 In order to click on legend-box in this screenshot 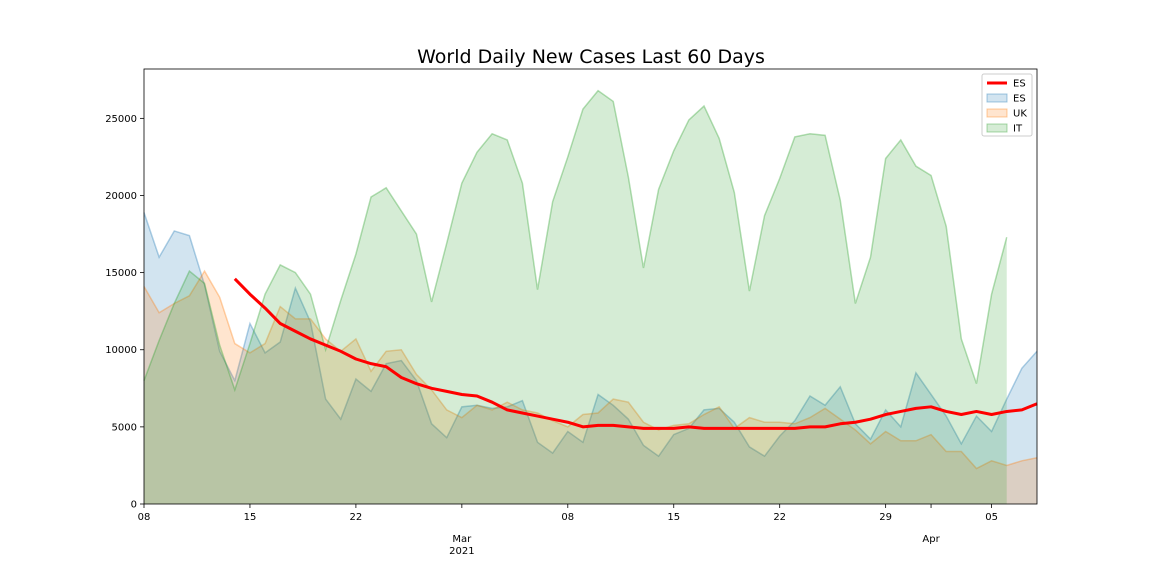, I will do `click(1007, 105)`.